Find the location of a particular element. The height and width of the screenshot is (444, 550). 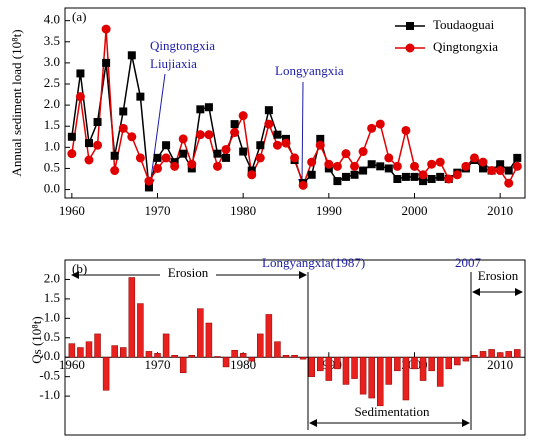

panel-label: (b) is located at coordinates (79, 268).